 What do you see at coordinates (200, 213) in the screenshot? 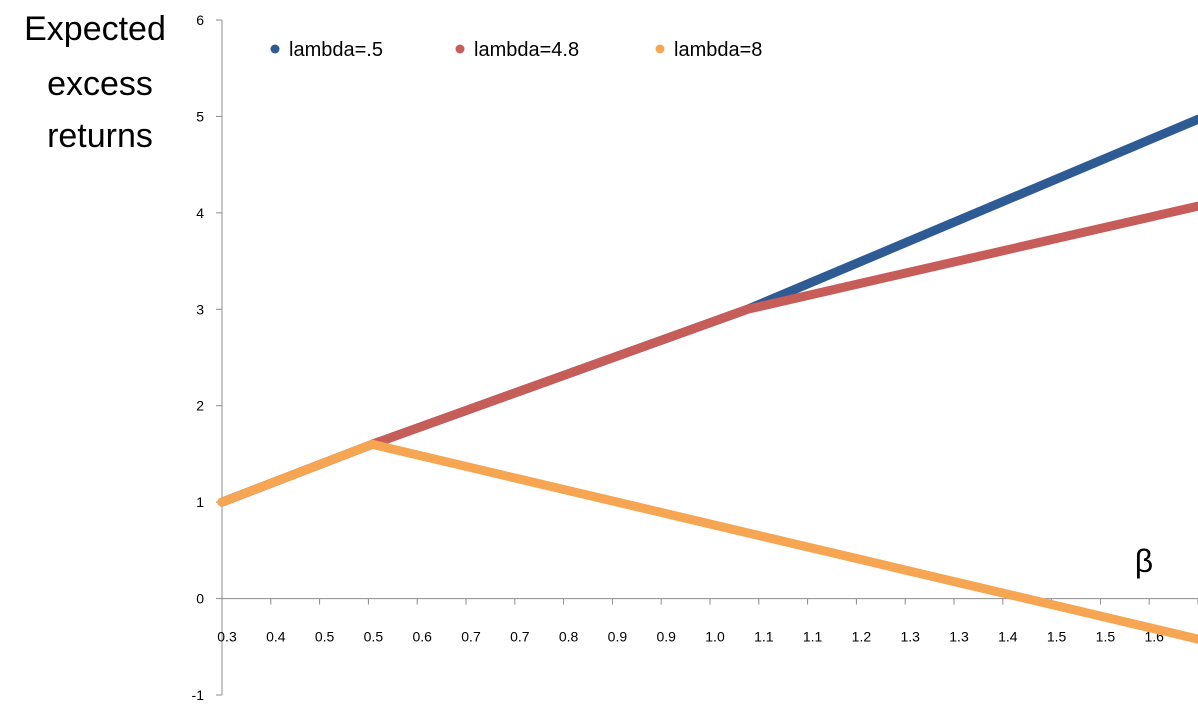
I see `y-tick-label: 4` at bounding box center [200, 213].